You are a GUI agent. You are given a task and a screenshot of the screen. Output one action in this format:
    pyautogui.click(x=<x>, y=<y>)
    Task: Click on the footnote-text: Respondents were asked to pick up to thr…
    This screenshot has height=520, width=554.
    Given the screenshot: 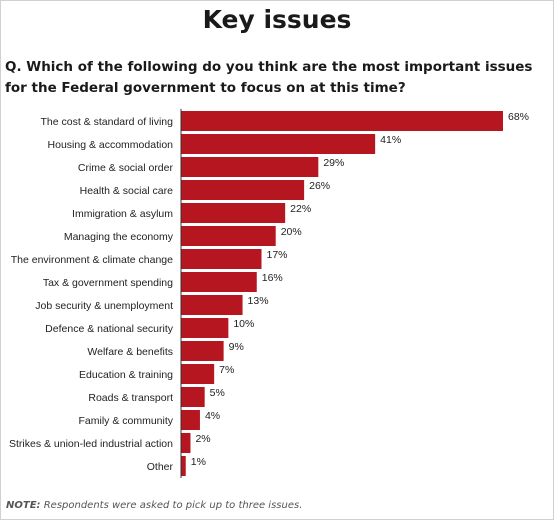 What is the action you would take?
    pyautogui.click(x=173, y=505)
    